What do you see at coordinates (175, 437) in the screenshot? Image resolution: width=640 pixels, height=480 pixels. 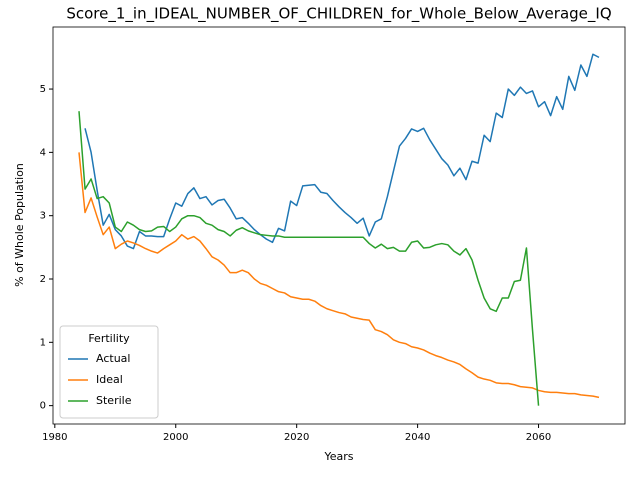 I see `x-tick-label: 2000` at bounding box center [175, 437].